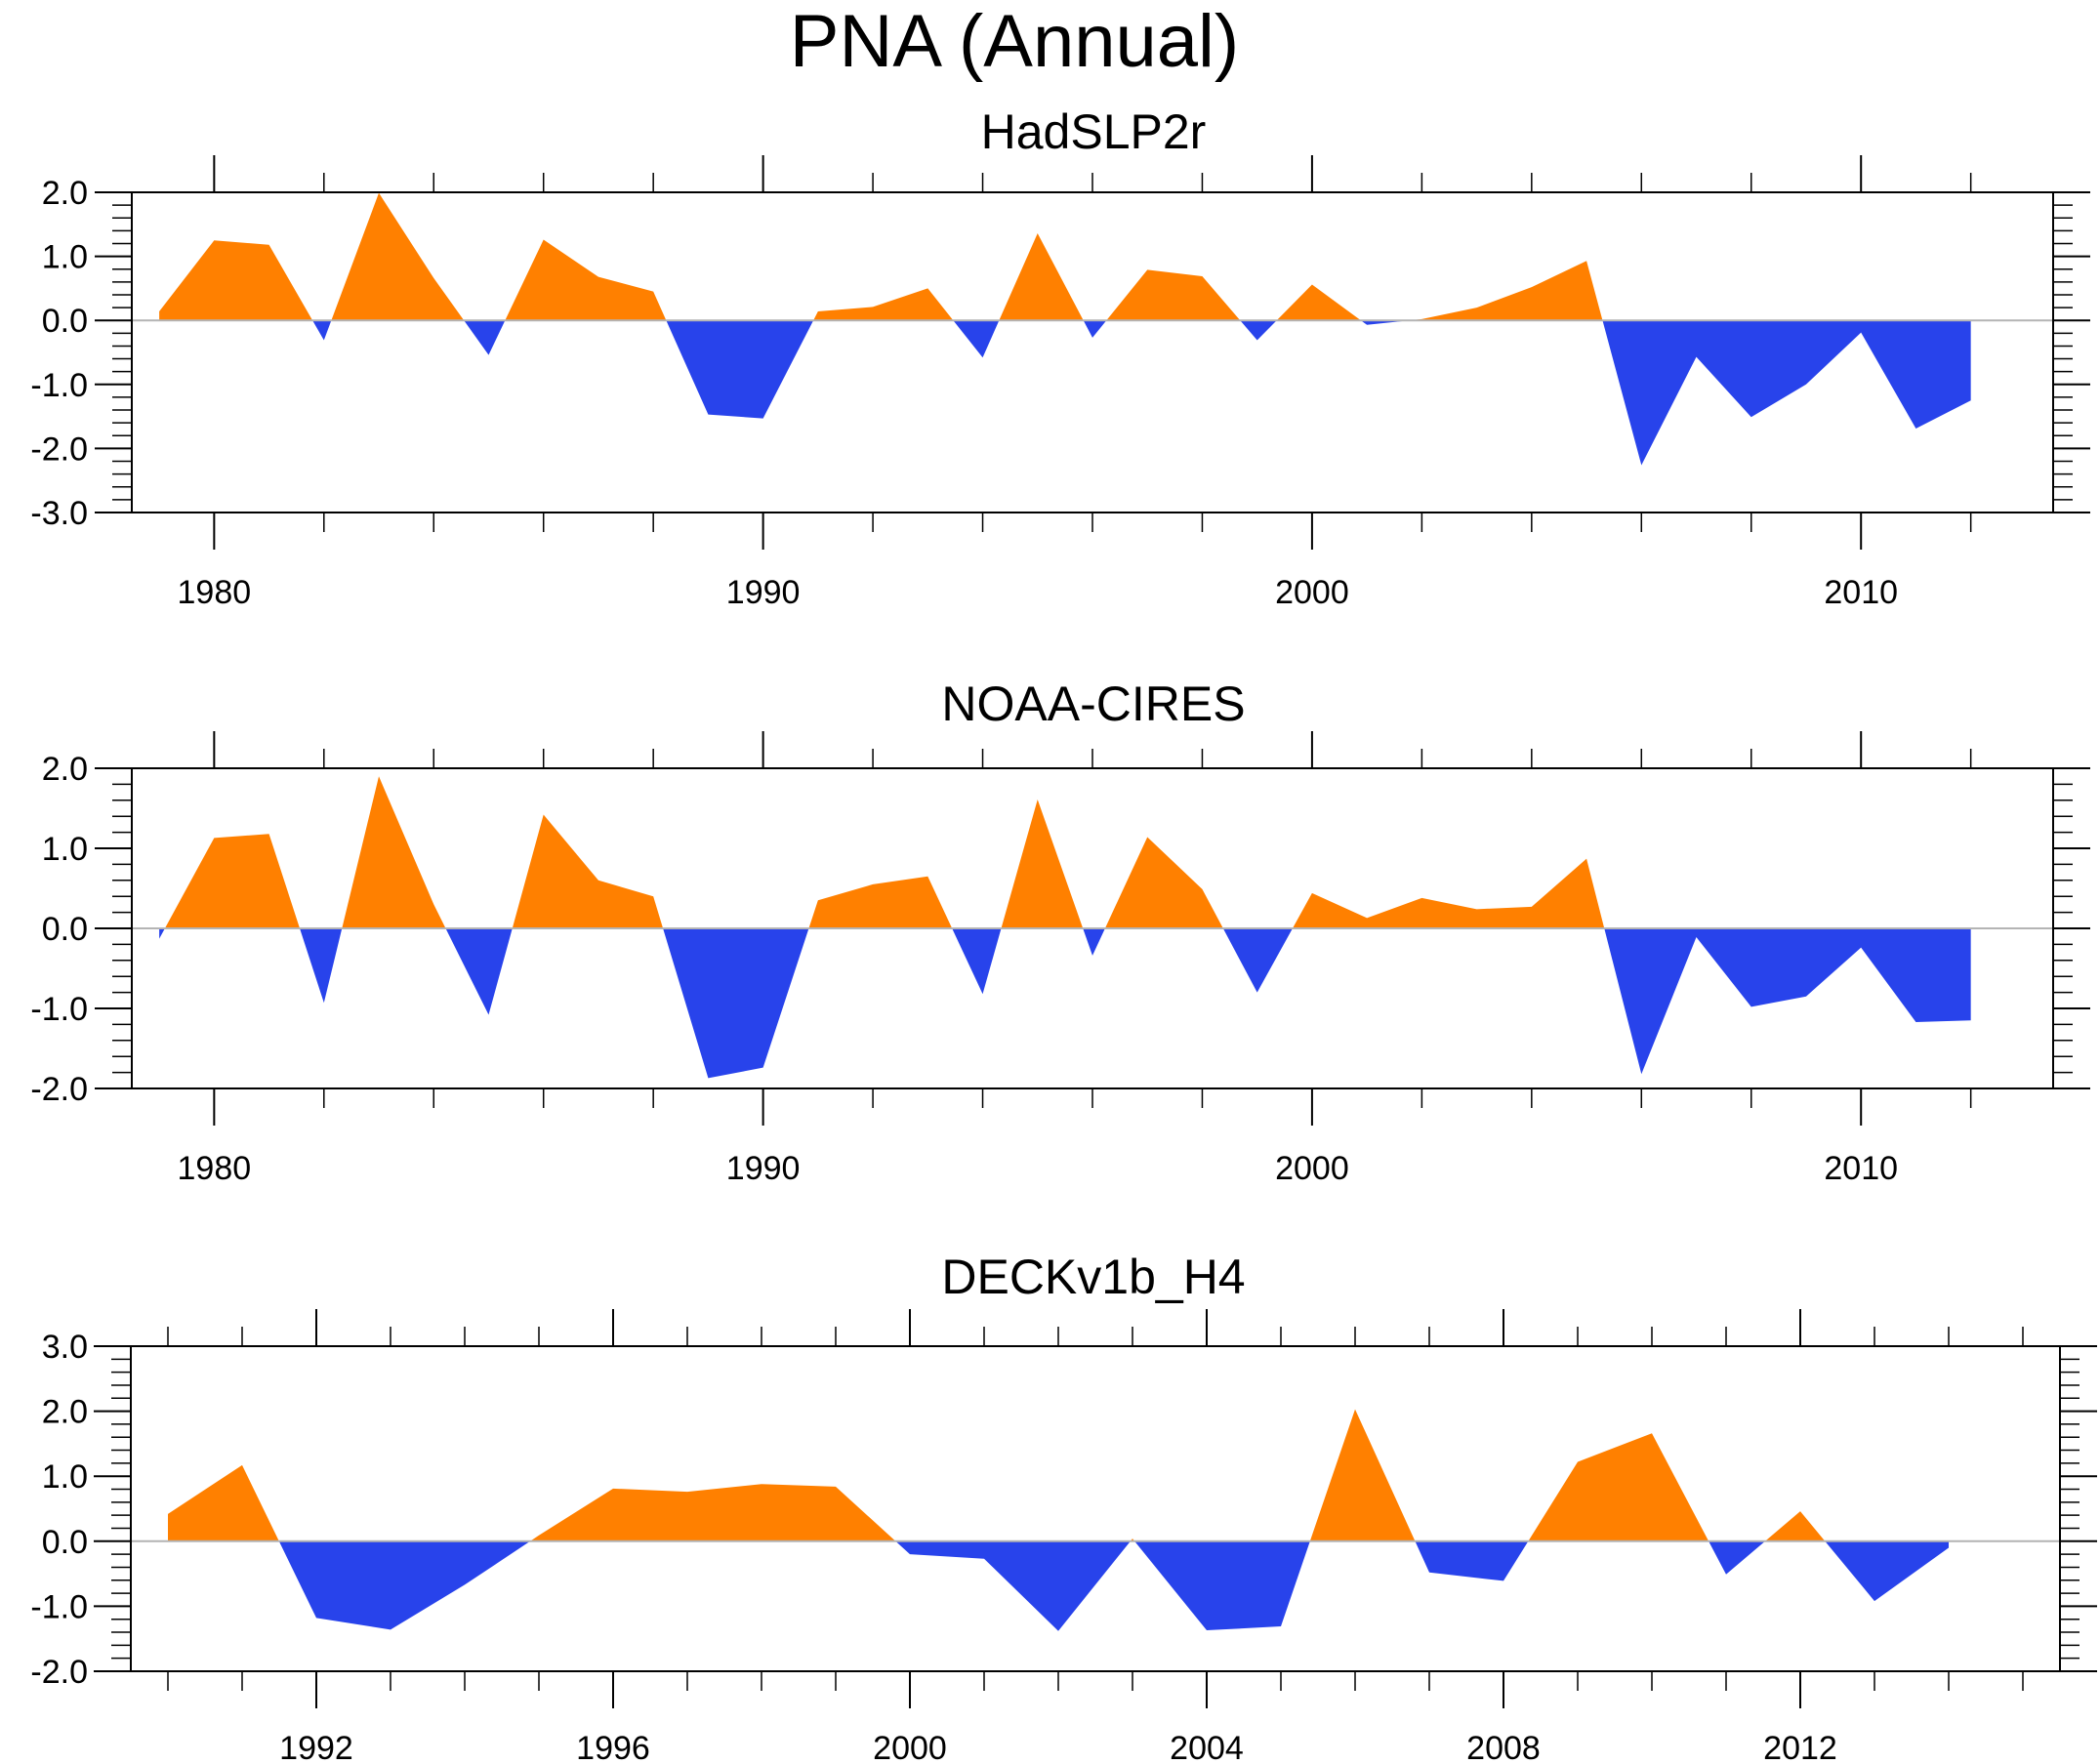 This screenshot has height=1764, width=2100. I want to click on panel-title: NOAA-CIRES, so click(1093, 704).